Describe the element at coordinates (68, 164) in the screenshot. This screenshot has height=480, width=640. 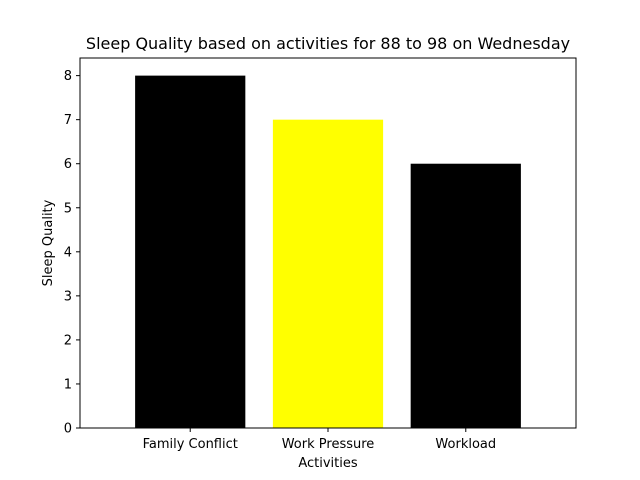
I see `y-tick-label: 6` at that location.